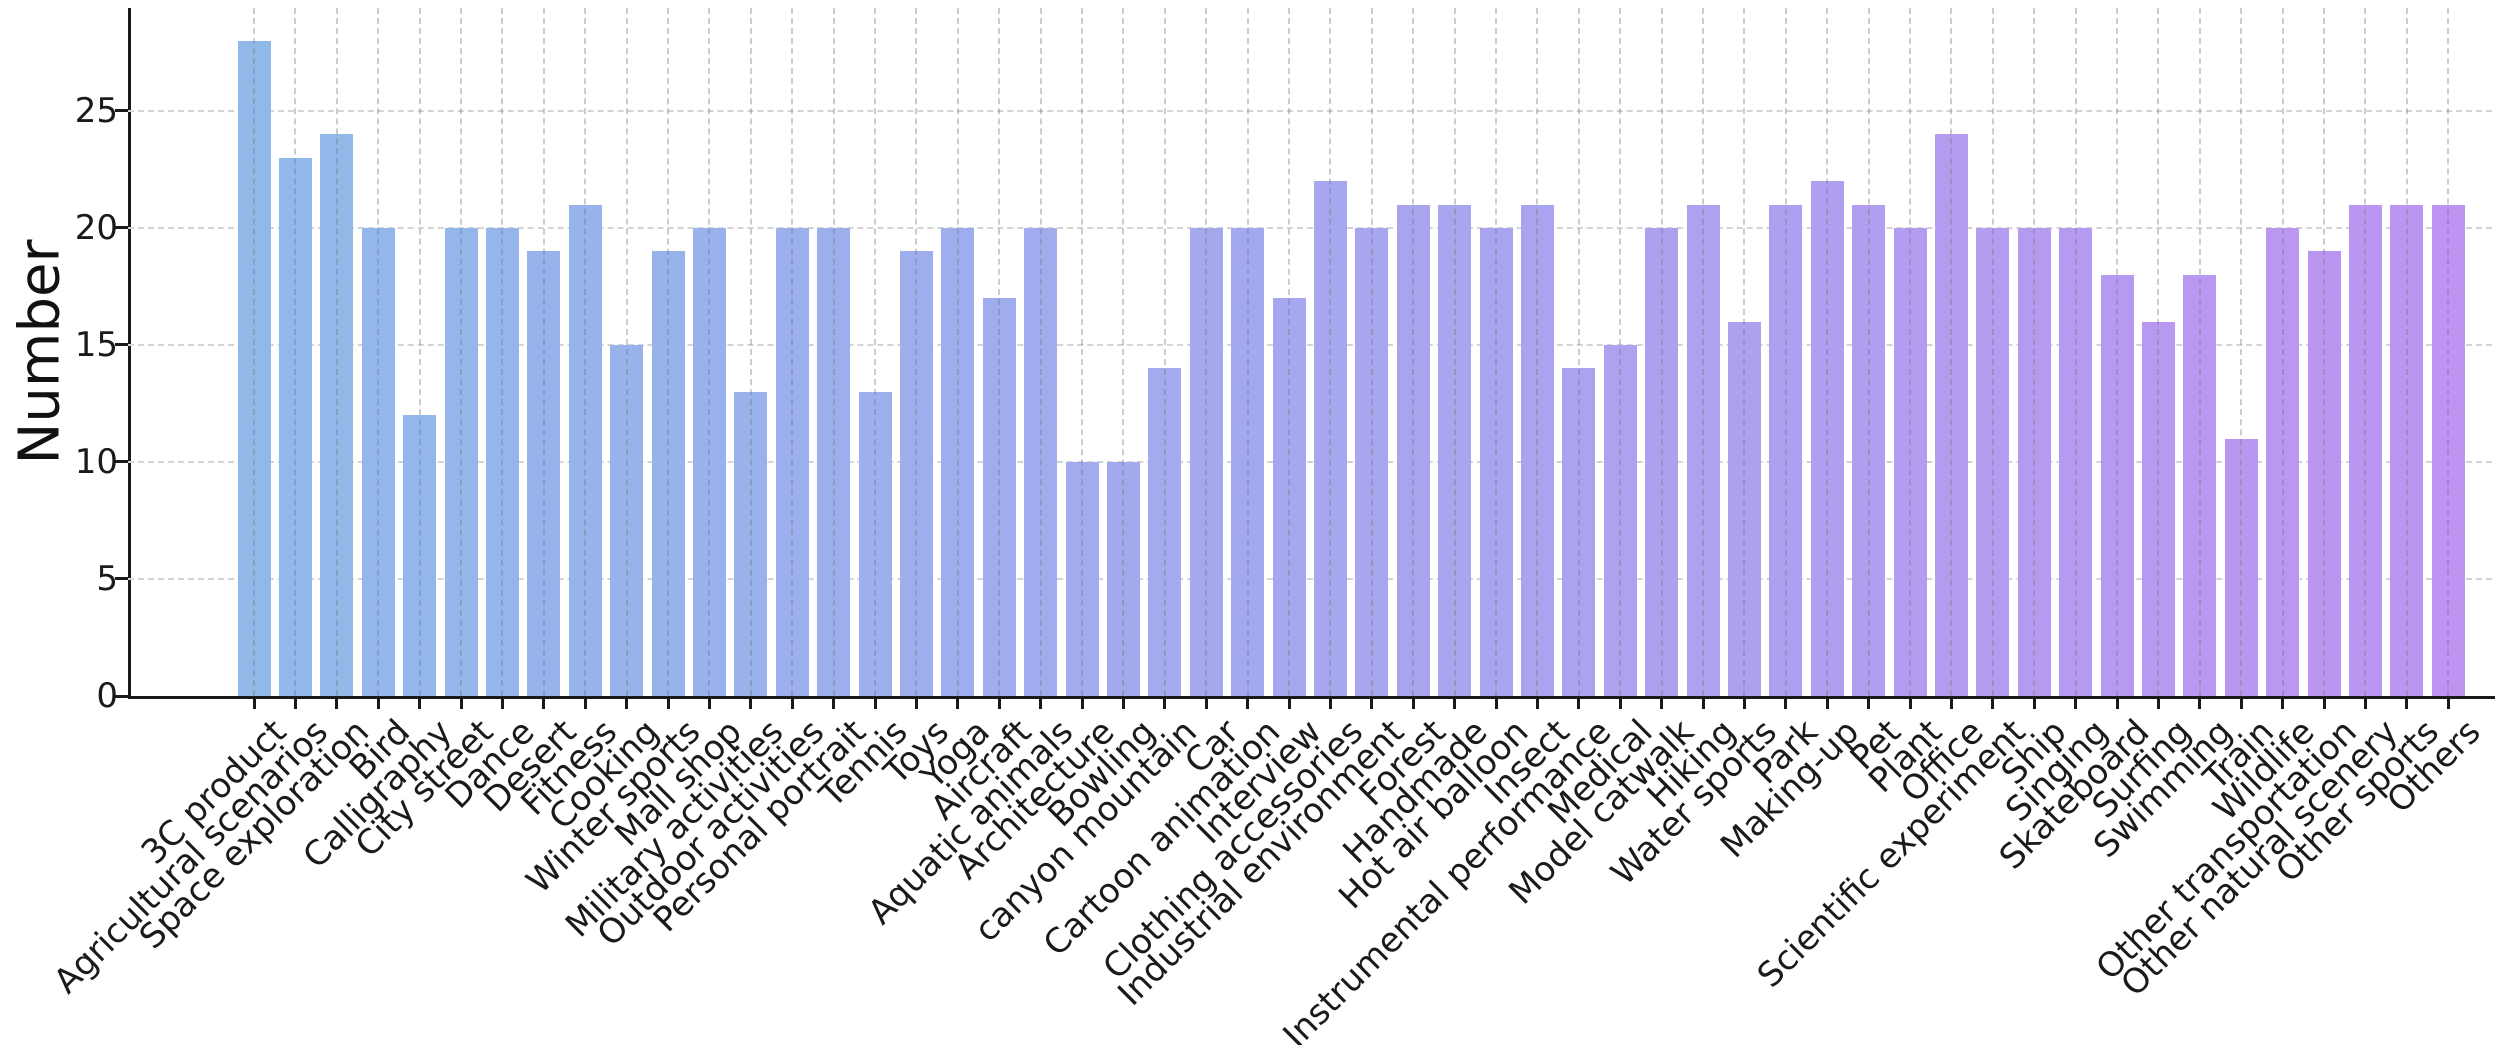 The image size is (2500, 1045). I want to click on y-tick-label: 15, so click(96, 344).